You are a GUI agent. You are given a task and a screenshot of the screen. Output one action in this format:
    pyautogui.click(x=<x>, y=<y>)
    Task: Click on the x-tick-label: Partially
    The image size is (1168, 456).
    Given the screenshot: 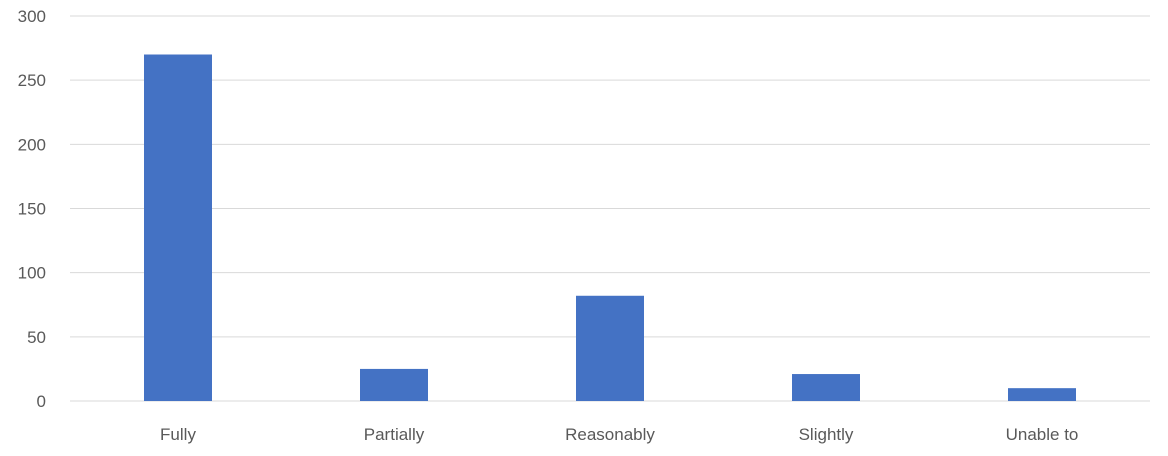 What is the action you would take?
    pyautogui.click(x=394, y=434)
    